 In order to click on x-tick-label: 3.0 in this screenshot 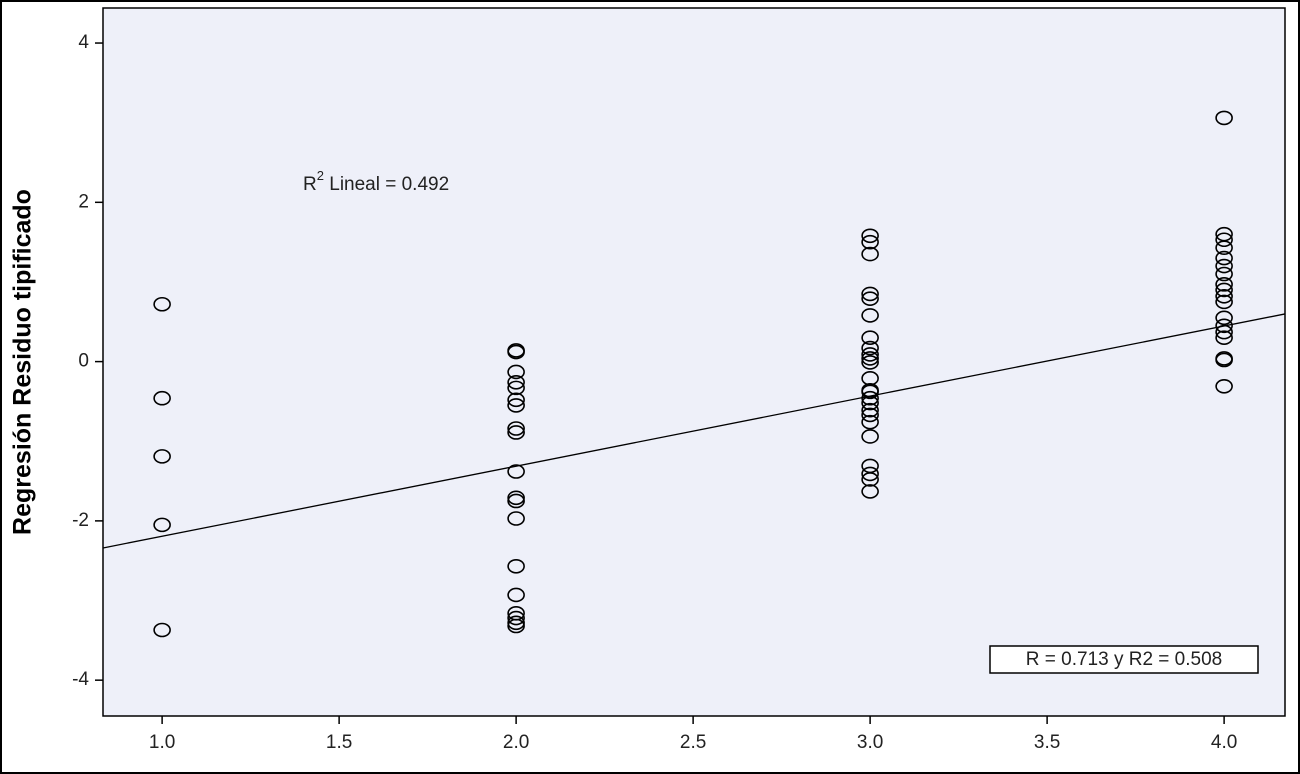, I will do `click(870, 742)`.